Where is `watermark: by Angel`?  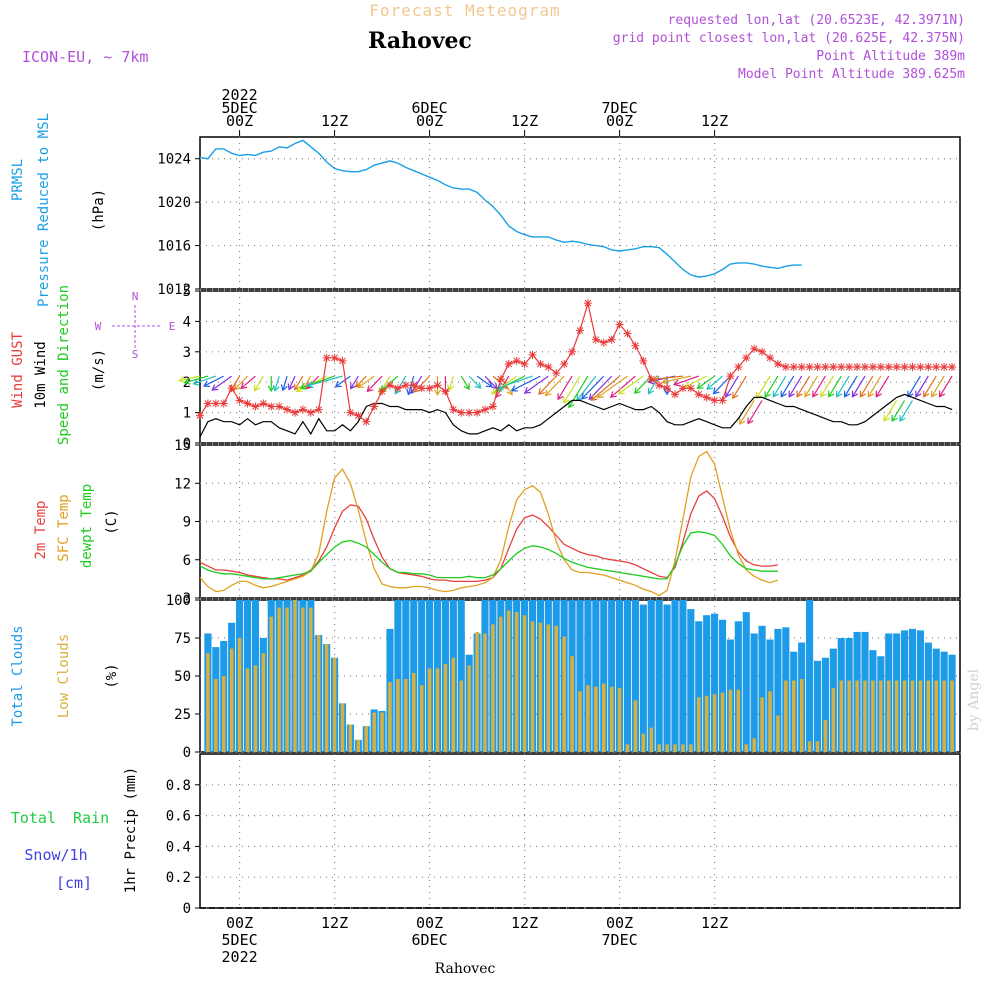
watermark: by Angel is located at coordinates (974, 699).